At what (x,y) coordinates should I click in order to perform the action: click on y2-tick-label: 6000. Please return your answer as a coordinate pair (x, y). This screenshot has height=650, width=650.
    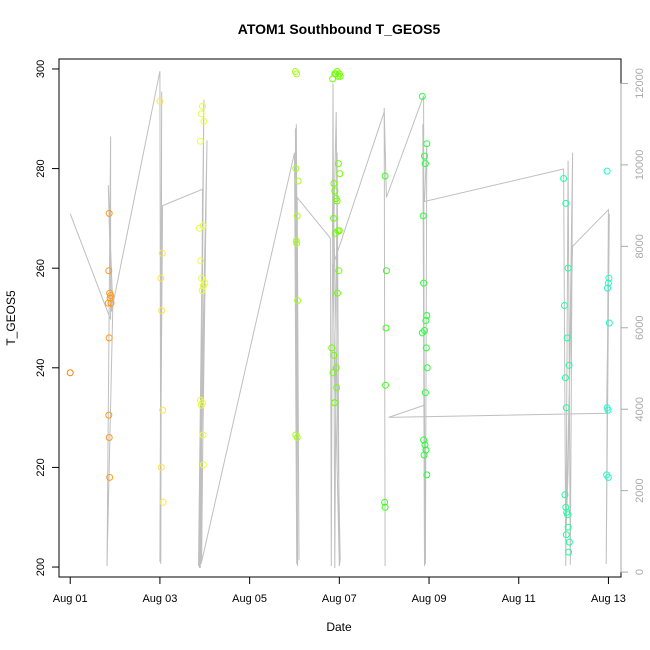
    Looking at the image, I should click on (640, 328).